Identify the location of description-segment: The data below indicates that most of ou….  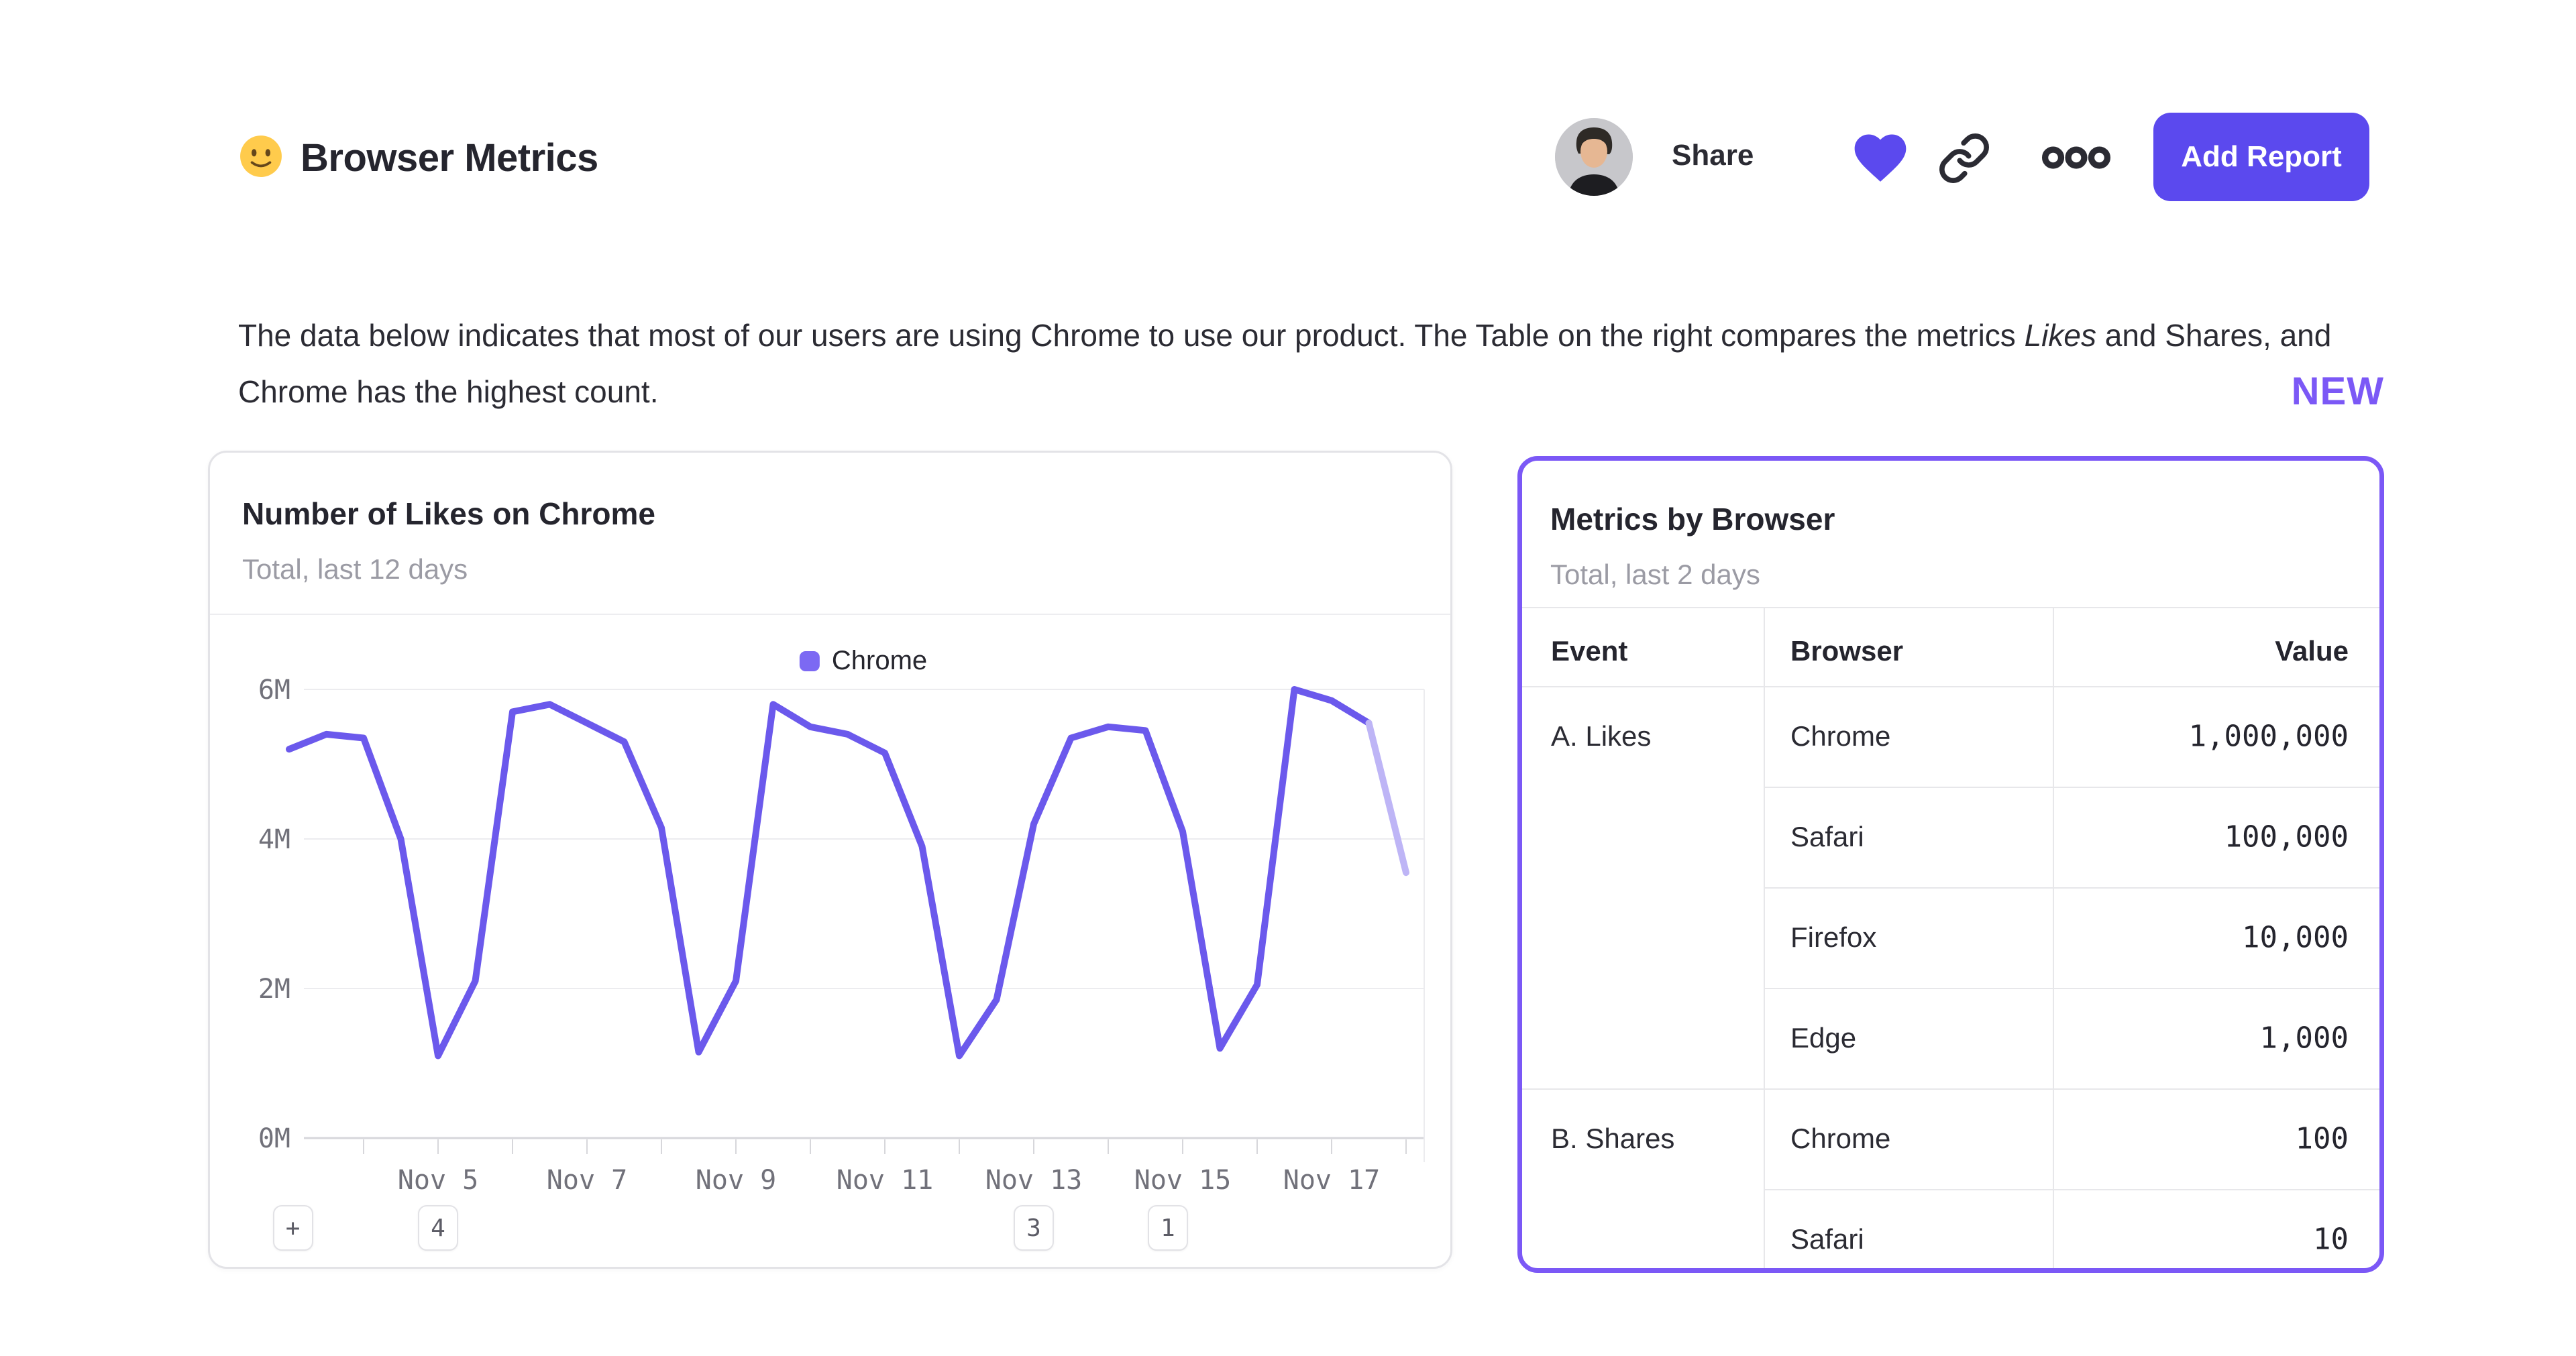
(1131, 335).